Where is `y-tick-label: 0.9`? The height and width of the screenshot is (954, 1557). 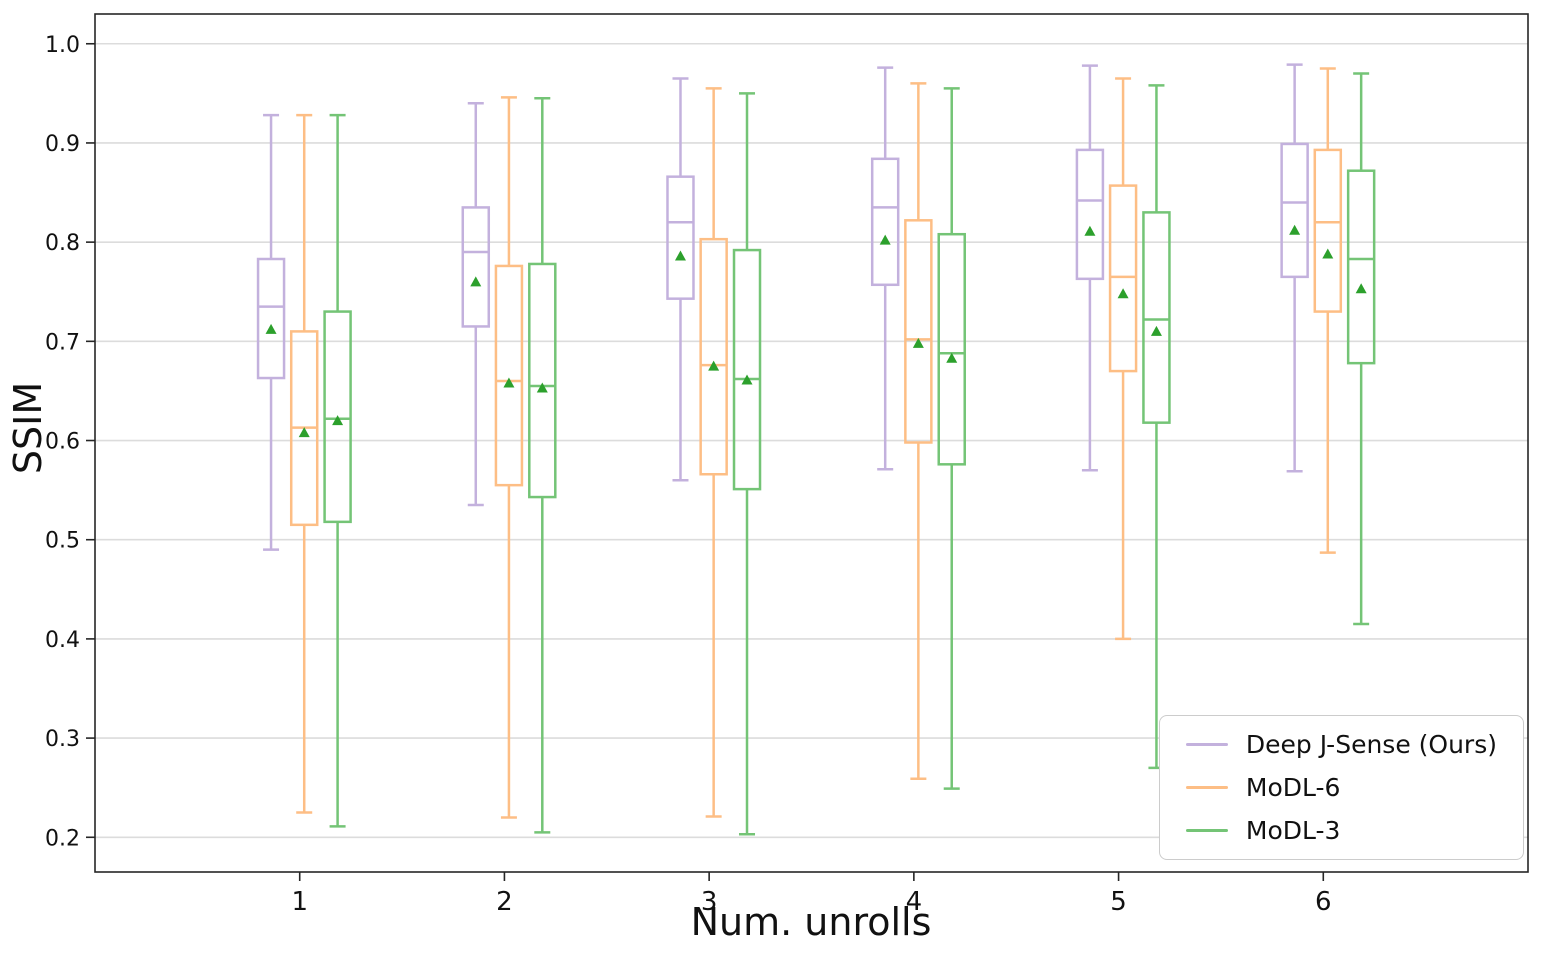 y-tick-label: 0.9 is located at coordinates (62, 144).